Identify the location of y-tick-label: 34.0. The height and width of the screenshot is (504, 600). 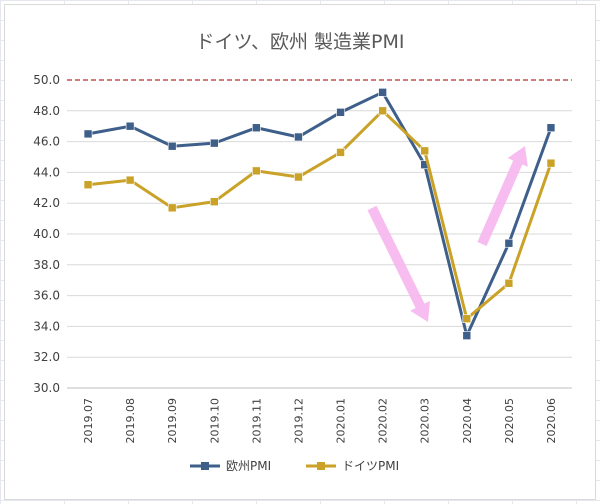
(46, 326).